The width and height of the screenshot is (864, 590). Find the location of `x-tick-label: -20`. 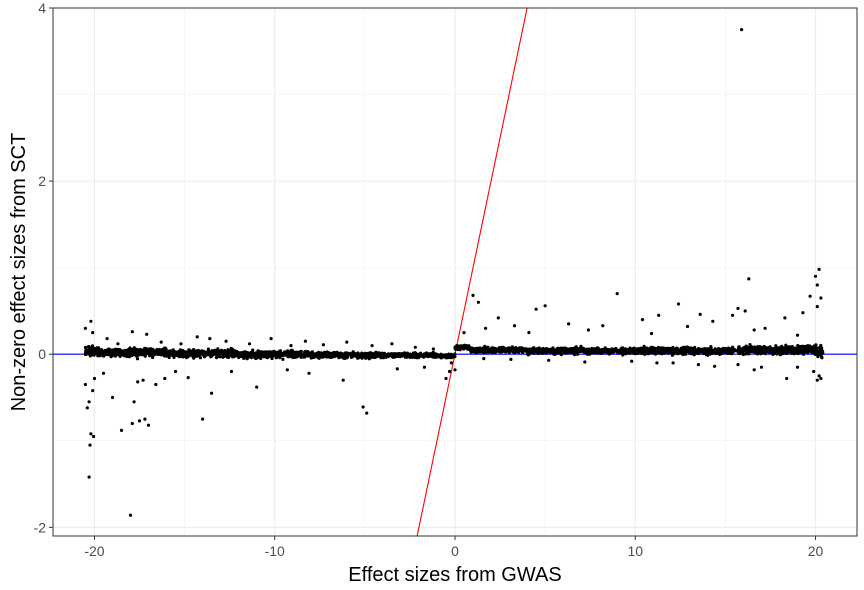

x-tick-label: -20 is located at coordinates (94, 551).